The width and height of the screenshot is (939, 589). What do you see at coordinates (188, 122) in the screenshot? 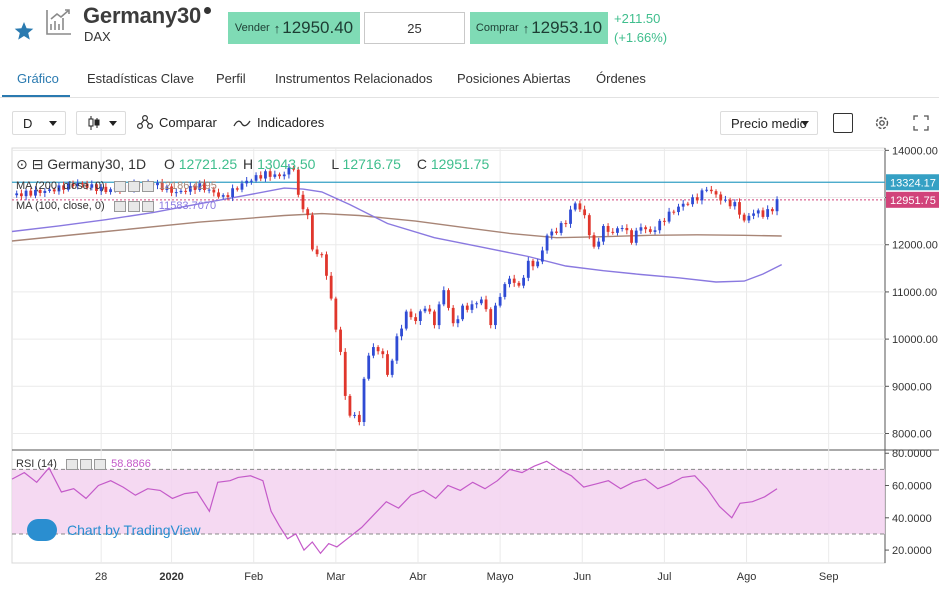
I see `compare-button: Comparar` at bounding box center [188, 122].